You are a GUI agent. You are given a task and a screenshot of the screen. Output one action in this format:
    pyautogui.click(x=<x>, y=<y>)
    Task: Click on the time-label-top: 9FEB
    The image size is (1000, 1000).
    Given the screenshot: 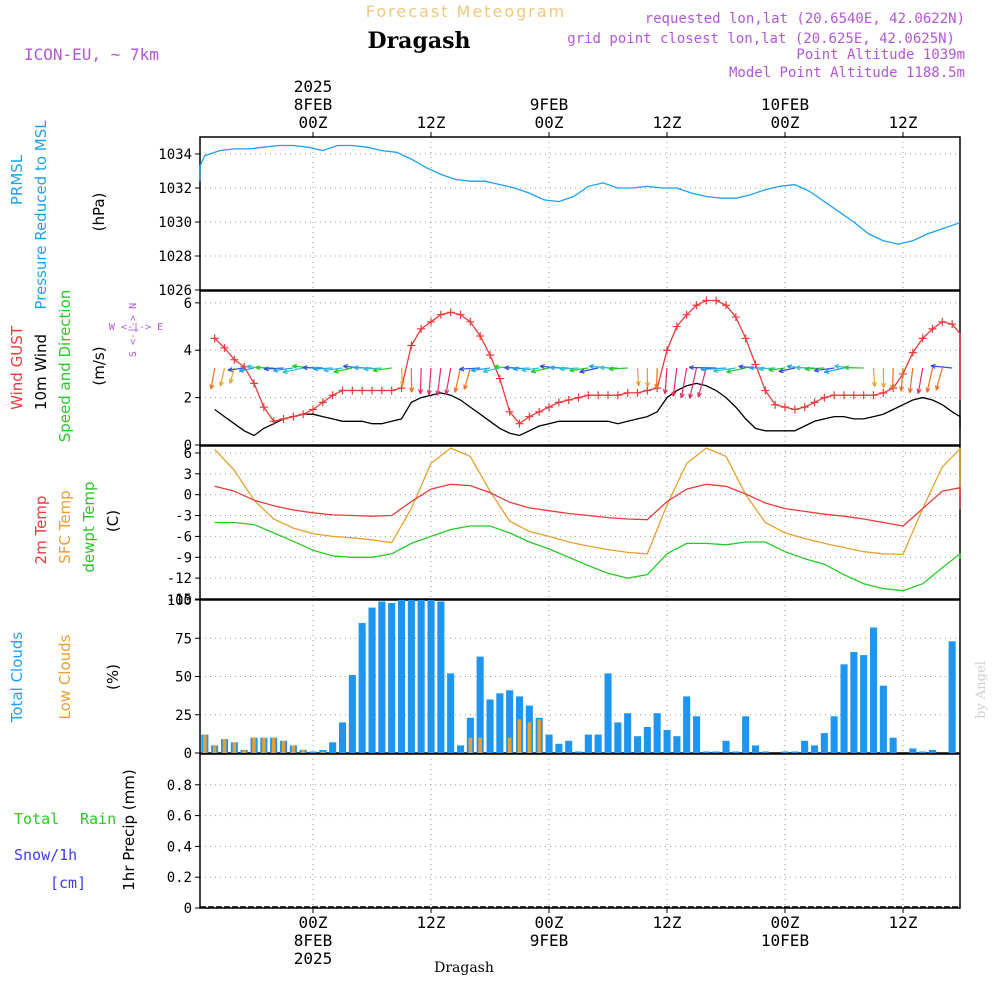 What is the action you would take?
    pyautogui.click(x=549, y=104)
    